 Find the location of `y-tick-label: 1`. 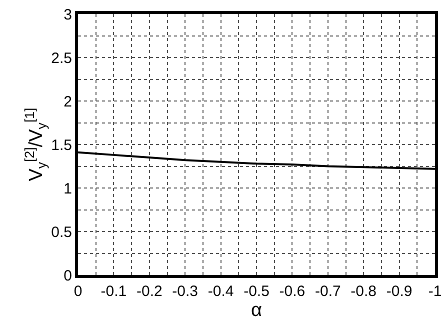

y-tick-label: 1 is located at coordinates (68, 189).